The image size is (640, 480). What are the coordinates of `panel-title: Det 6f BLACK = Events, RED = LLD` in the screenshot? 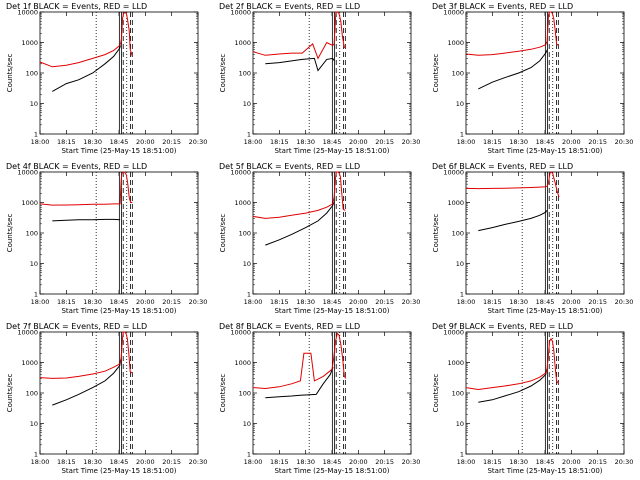 It's located at (502, 166).